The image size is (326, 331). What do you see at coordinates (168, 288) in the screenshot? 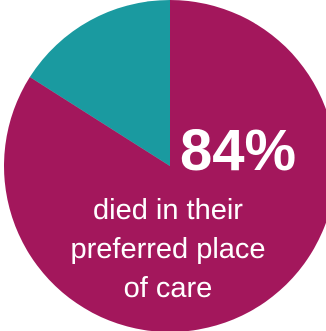
I see `caption-line-3: of care` at bounding box center [168, 288].